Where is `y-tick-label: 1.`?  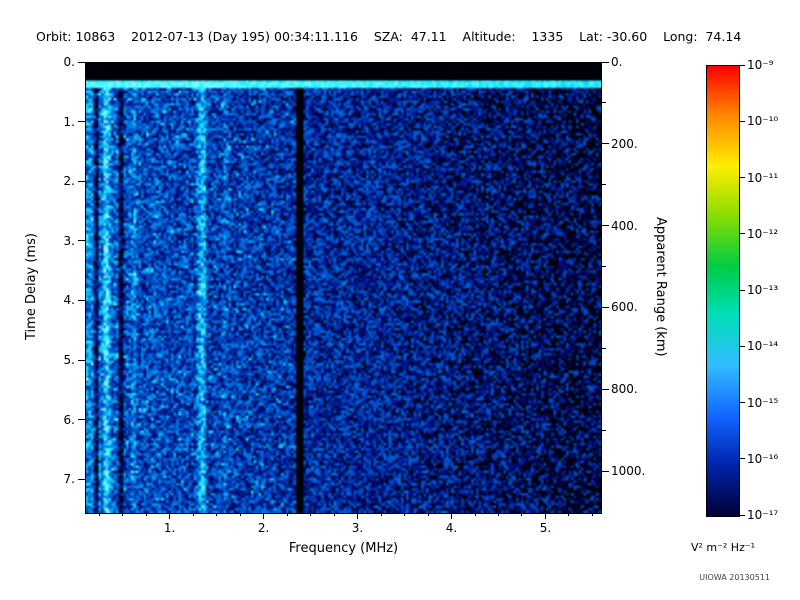
y-tick-label: 1. is located at coordinates (69, 121).